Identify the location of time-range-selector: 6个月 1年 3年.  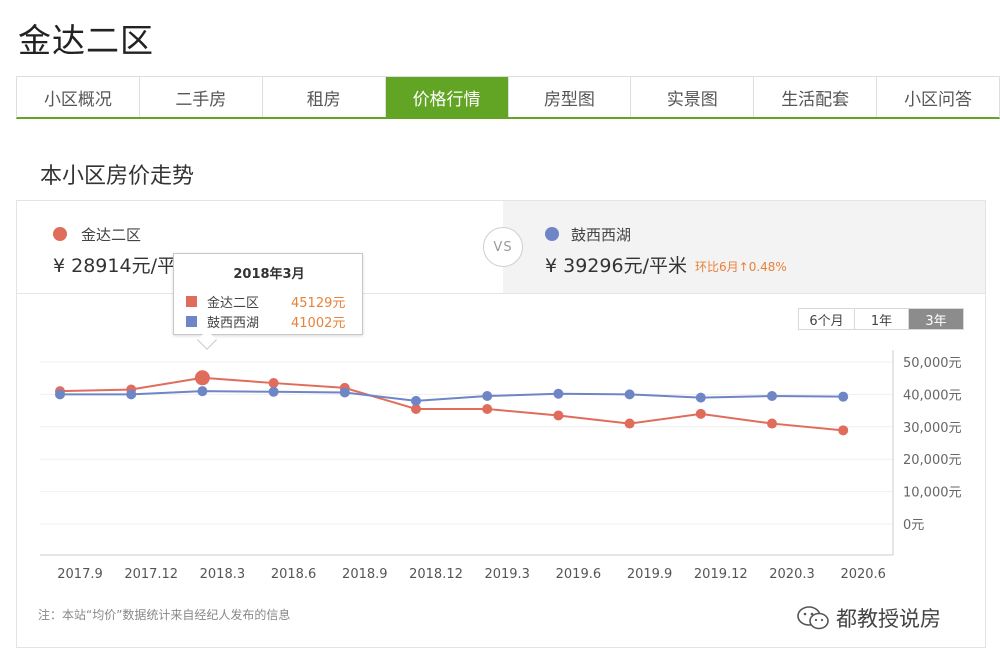
(881, 319).